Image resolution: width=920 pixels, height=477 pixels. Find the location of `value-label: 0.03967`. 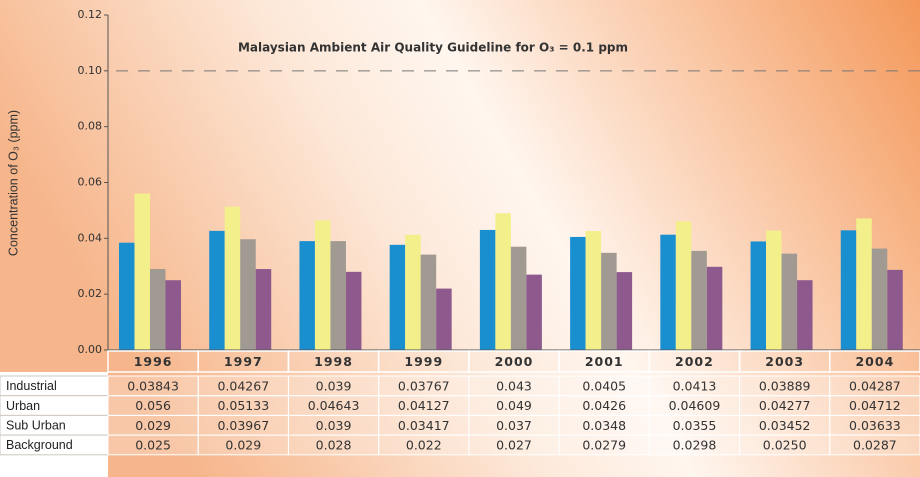

value-label: 0.03967 is located at coordinates (243, 425).